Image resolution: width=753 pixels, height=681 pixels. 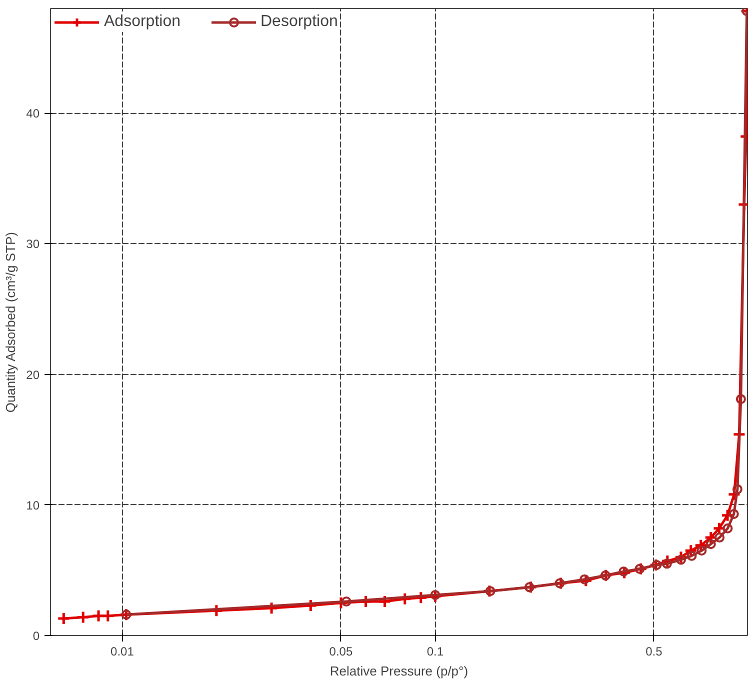 What do you see at coordinates (33, 505) in the screenshot?
I see `y-tick-label: 10` at bounding box center [33, 505].